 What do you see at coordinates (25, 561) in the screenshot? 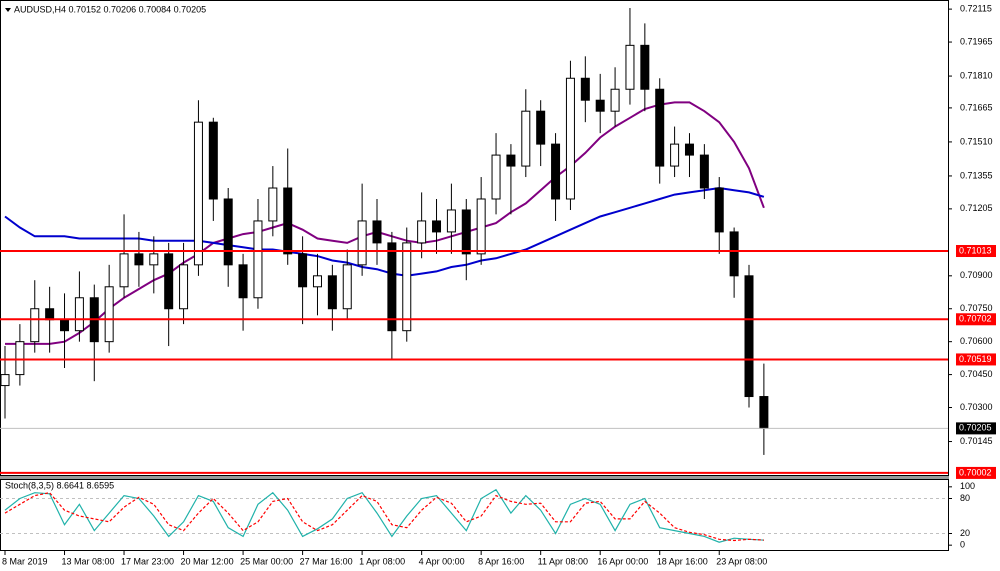
I see `x-tick-label: 8 Mar 2019` at bounding box center [25, 561].